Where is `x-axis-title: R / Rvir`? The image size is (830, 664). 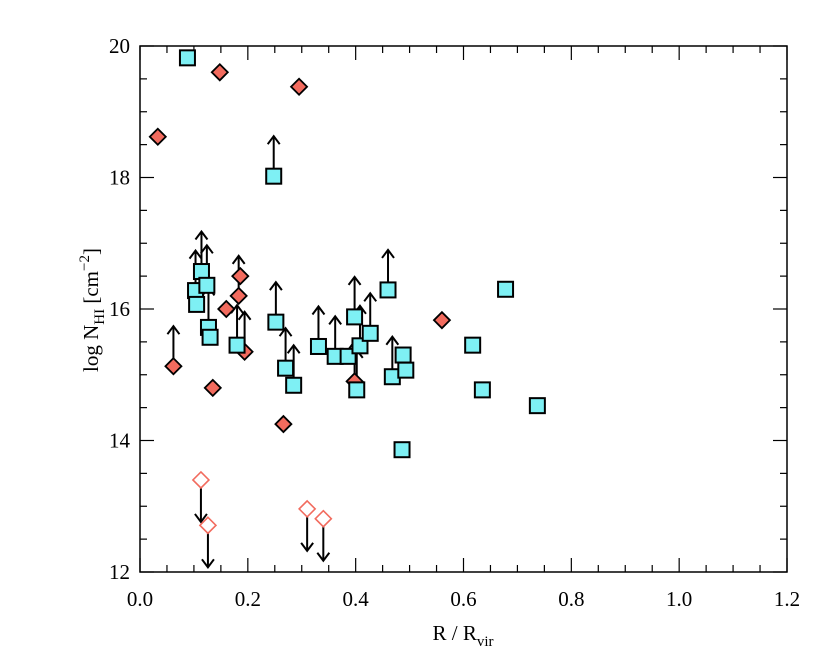
x-axis-title: R / Rvir is located at coordinates (462, 635).